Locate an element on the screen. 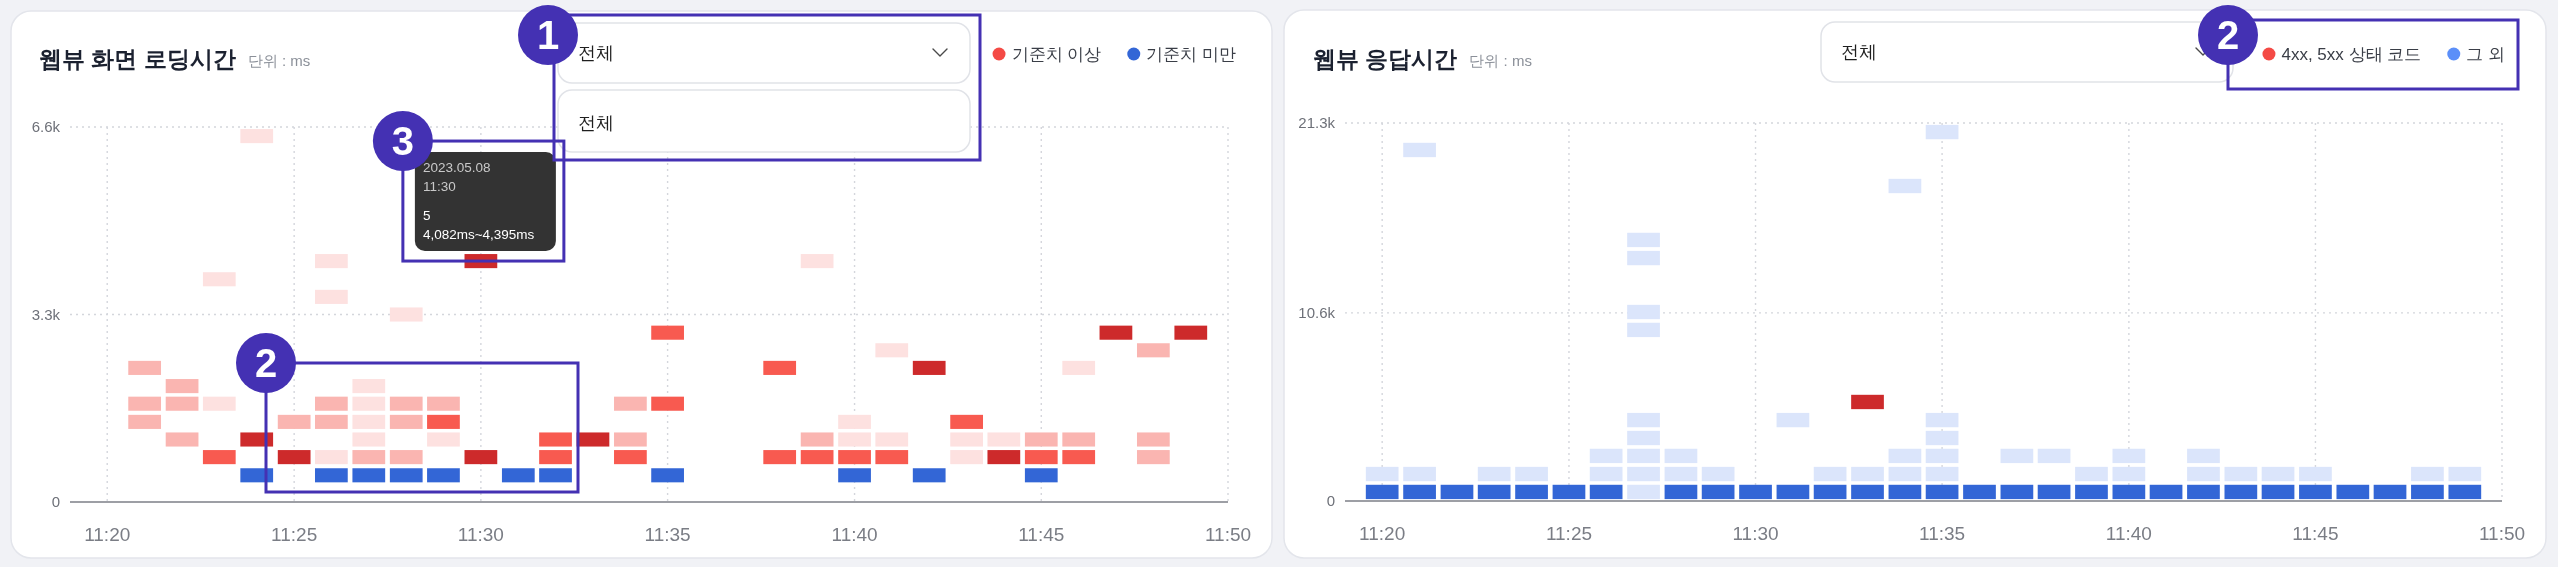  y-tick-label: 21.3k is located at coordinates (1317, 122).